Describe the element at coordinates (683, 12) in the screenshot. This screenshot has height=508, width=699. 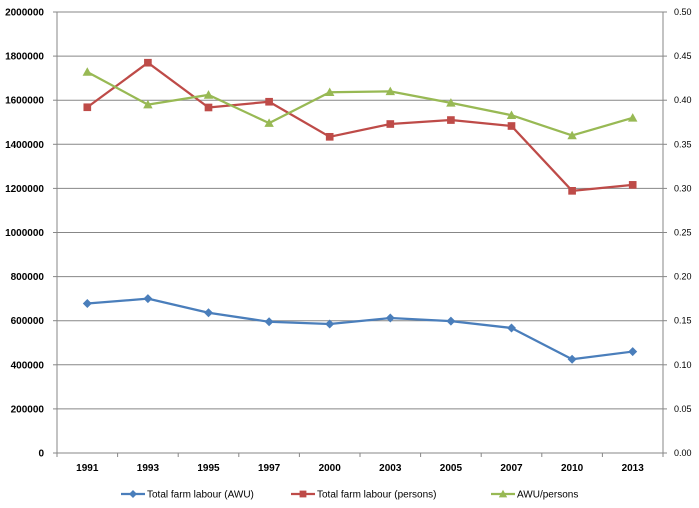
I see `right-axis-tick-label: 0.50` at that location.